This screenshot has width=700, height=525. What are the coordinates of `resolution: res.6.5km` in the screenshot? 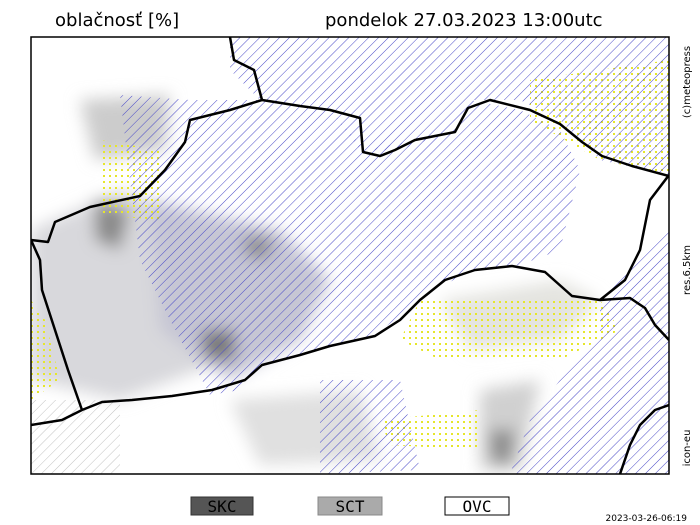 It's located at (687, 270).